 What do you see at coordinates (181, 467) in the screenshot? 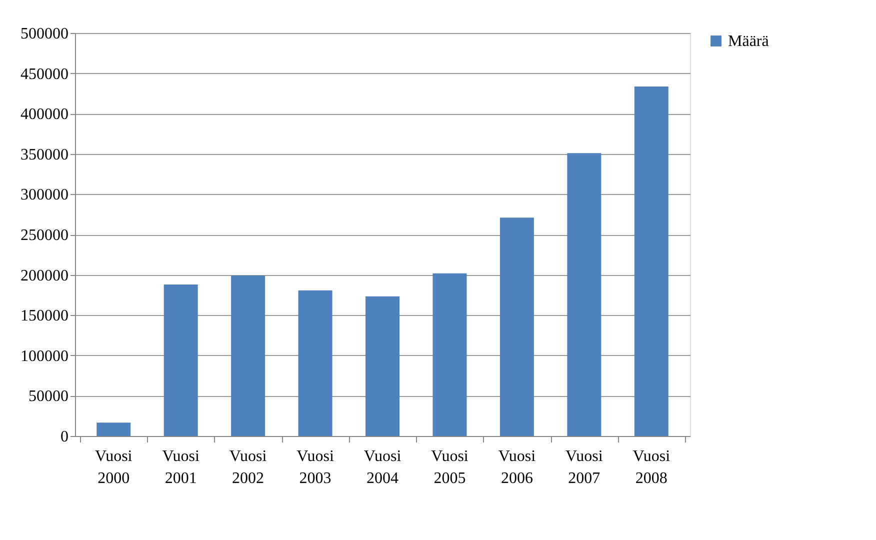
I see `x-tick-label: Vuosi 2001` at bounding box center [181, 467].